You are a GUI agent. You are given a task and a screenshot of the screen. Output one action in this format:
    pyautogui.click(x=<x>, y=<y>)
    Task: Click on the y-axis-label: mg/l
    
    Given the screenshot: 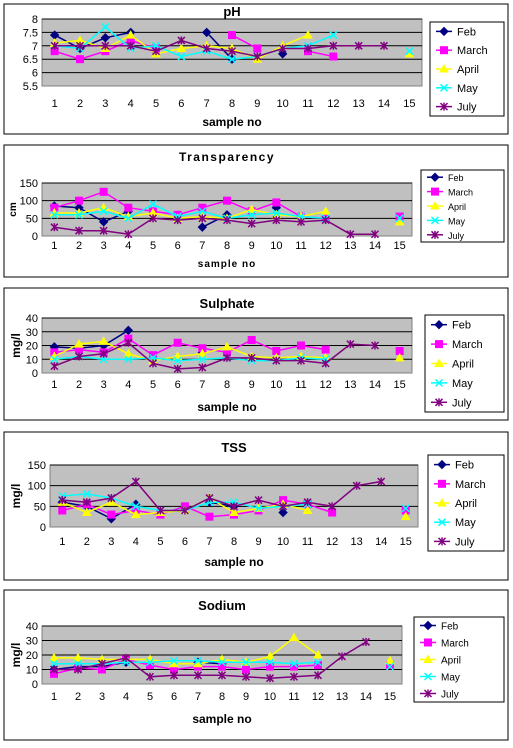 What is the action you would take?
    pyautogui.click(x=16, y=655)
    